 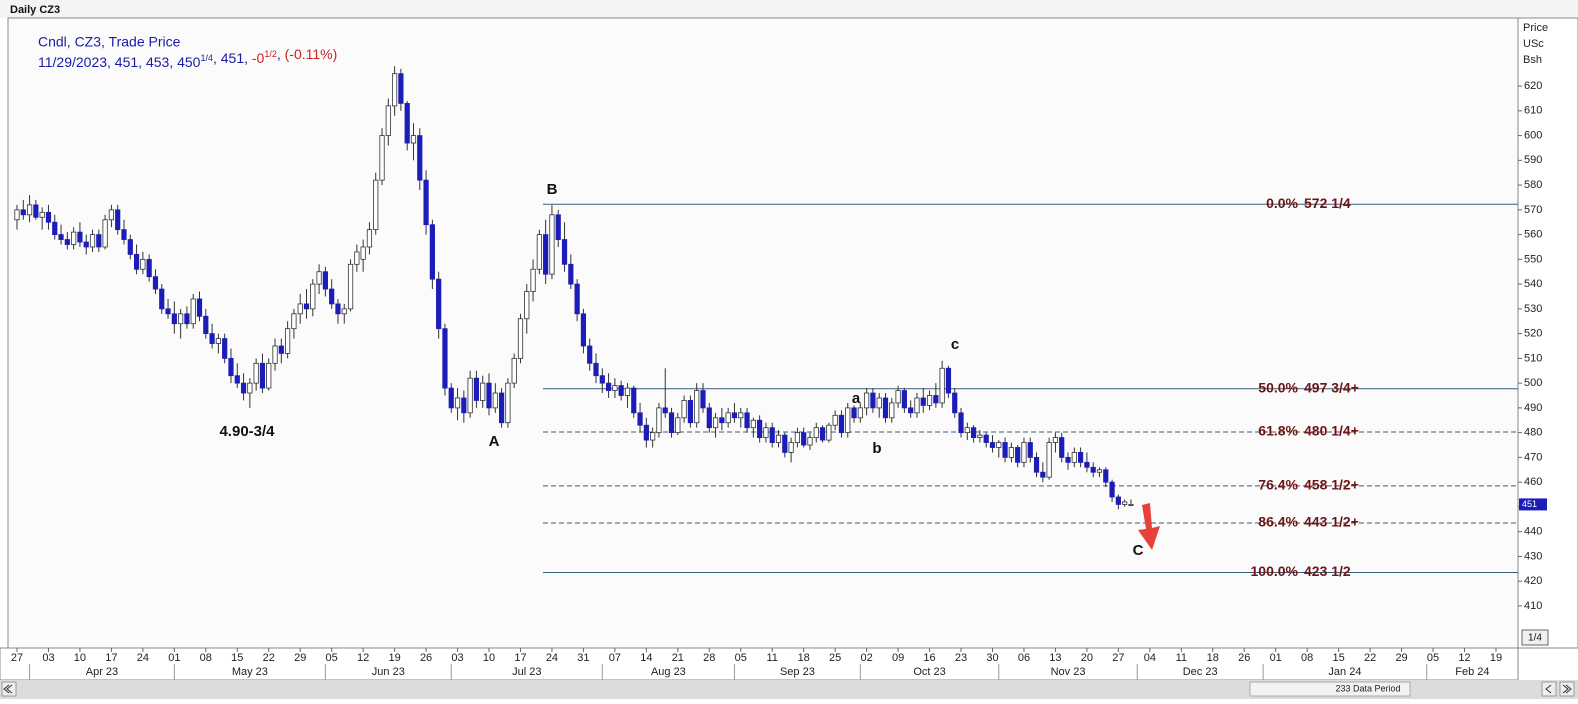 What do you see at coordinates (1535, 28) in the screenshot?
I see `y-axis-label: Price` at bounding box center [1535, 28].